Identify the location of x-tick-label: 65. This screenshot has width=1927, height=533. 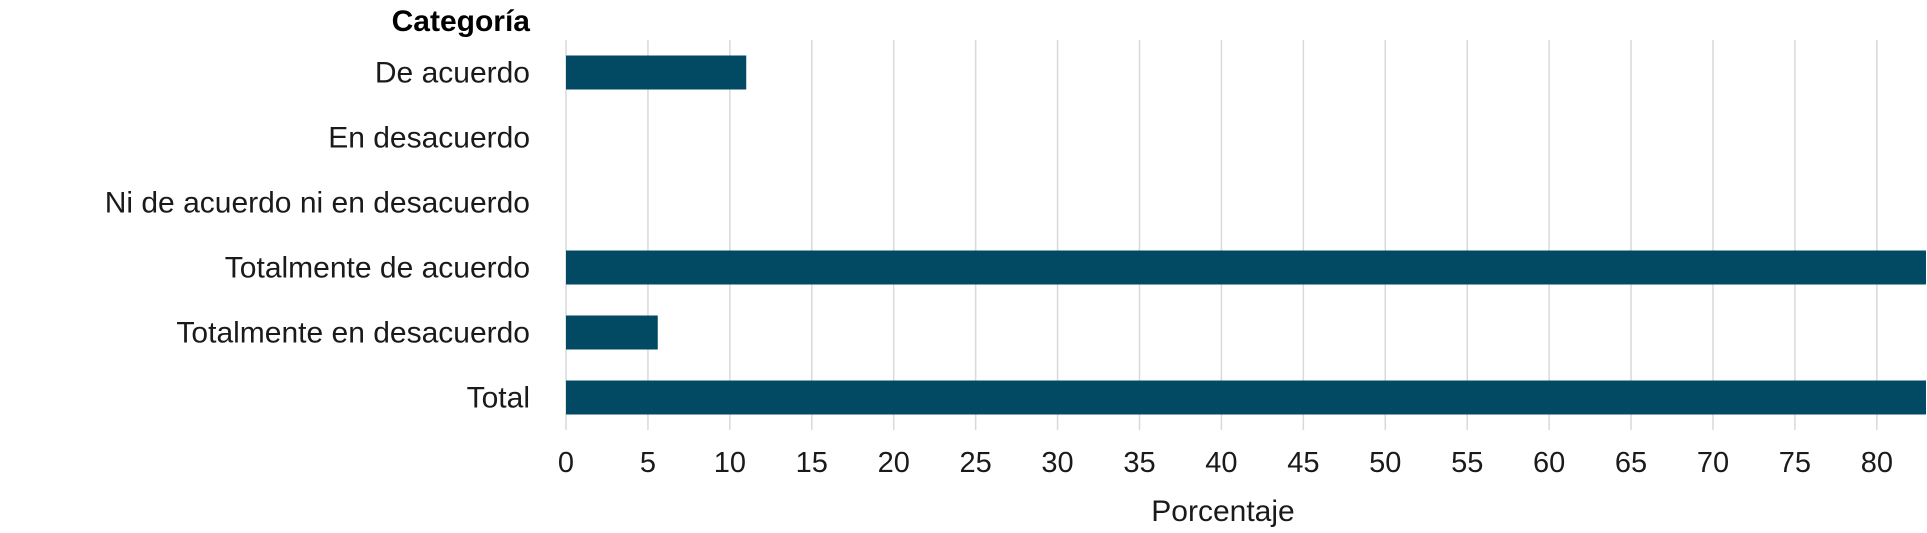
(1631, 463).